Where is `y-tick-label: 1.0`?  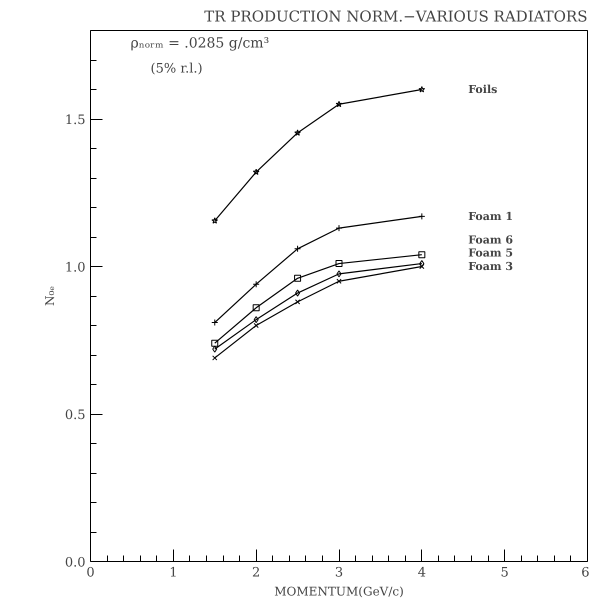 y-tick-label: 1.0 is located at coordinates (75, 268).